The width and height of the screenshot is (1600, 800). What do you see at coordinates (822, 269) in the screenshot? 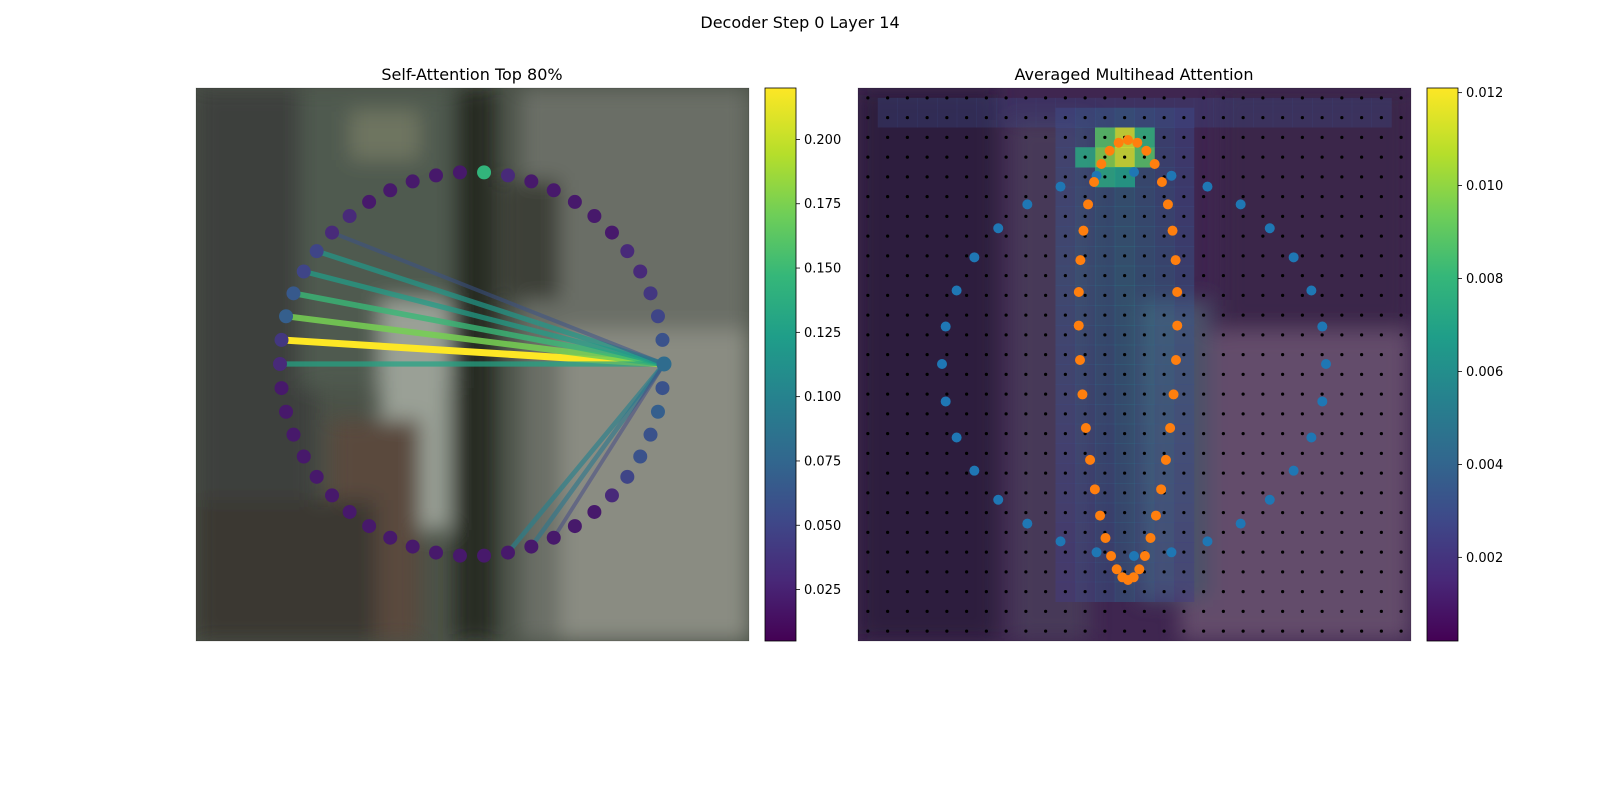
I see `colorbar-tick-5: 0.150` at bounding box center [822, 269].